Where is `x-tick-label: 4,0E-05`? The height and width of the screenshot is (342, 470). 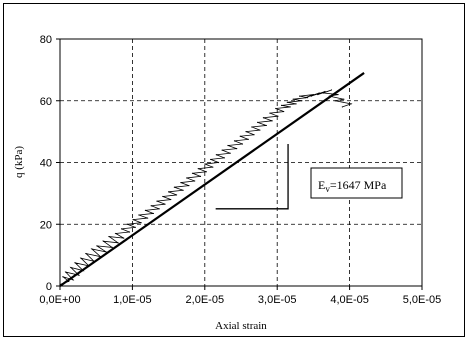 x-tick-label: 4,0E-05 is located at coordinates (349, 300).